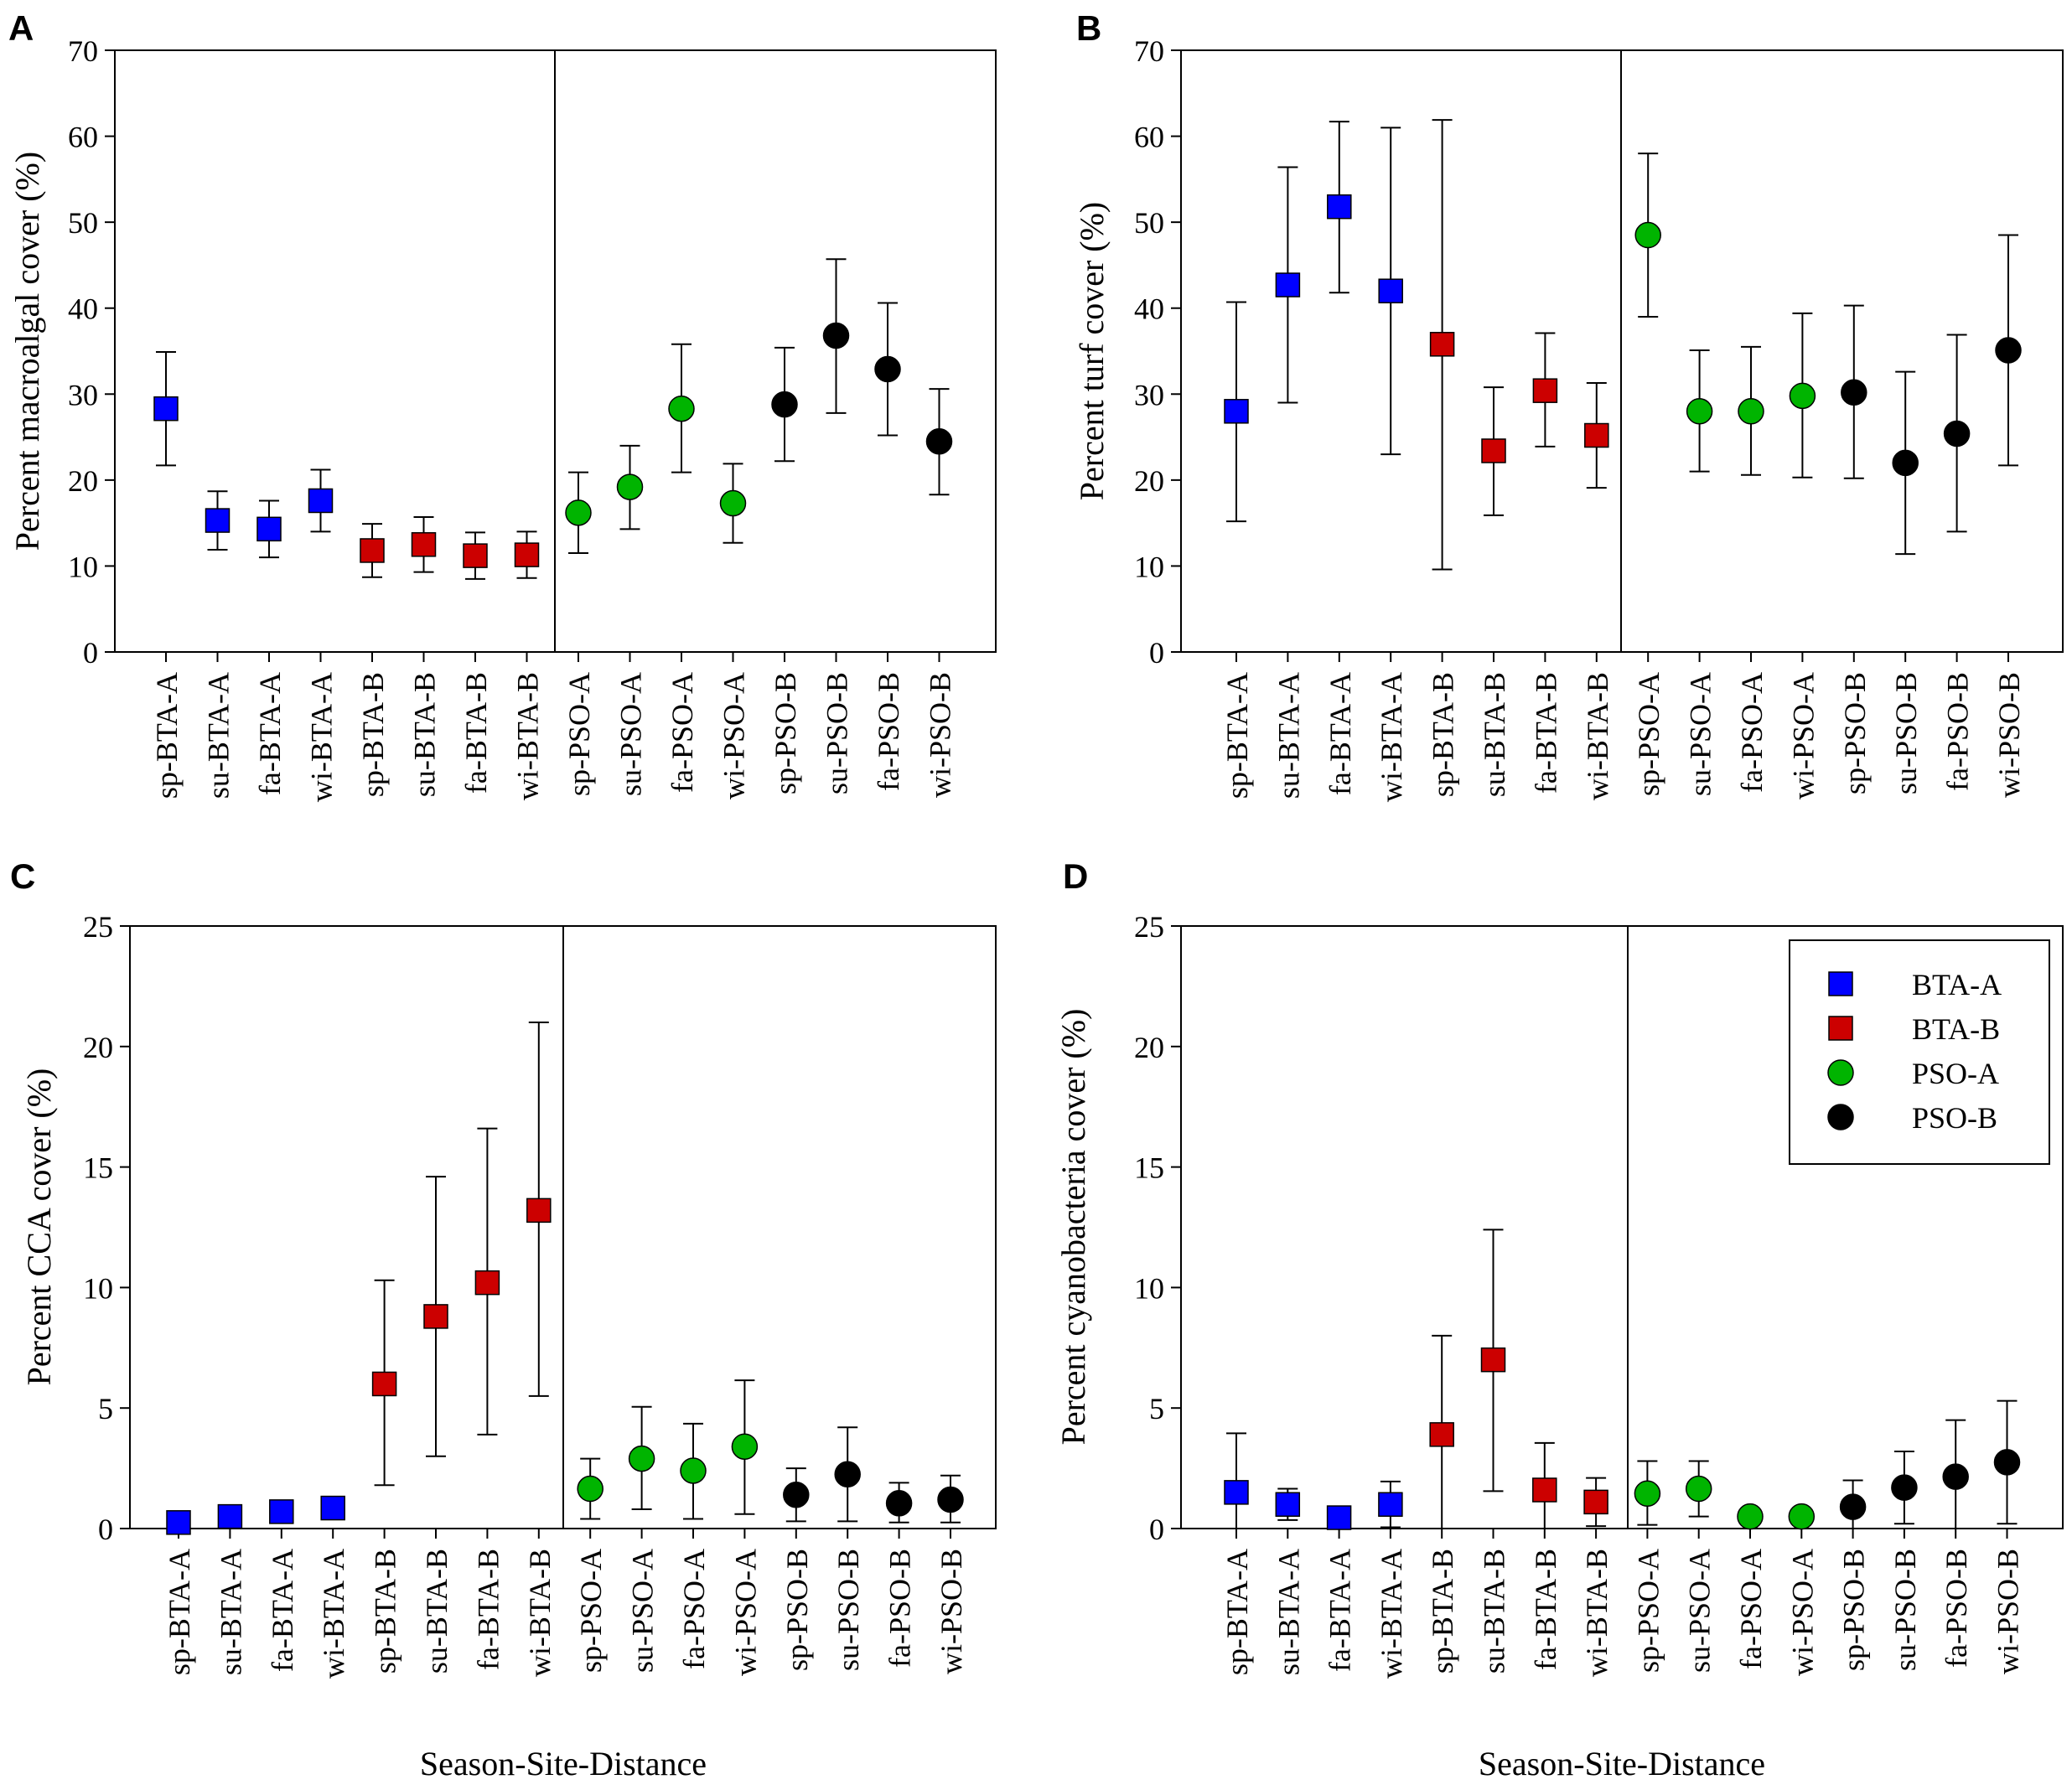  Describe the element at coordinates (1149, 1168) in the screenshot. I see `y-tick-label: 15` at that location.